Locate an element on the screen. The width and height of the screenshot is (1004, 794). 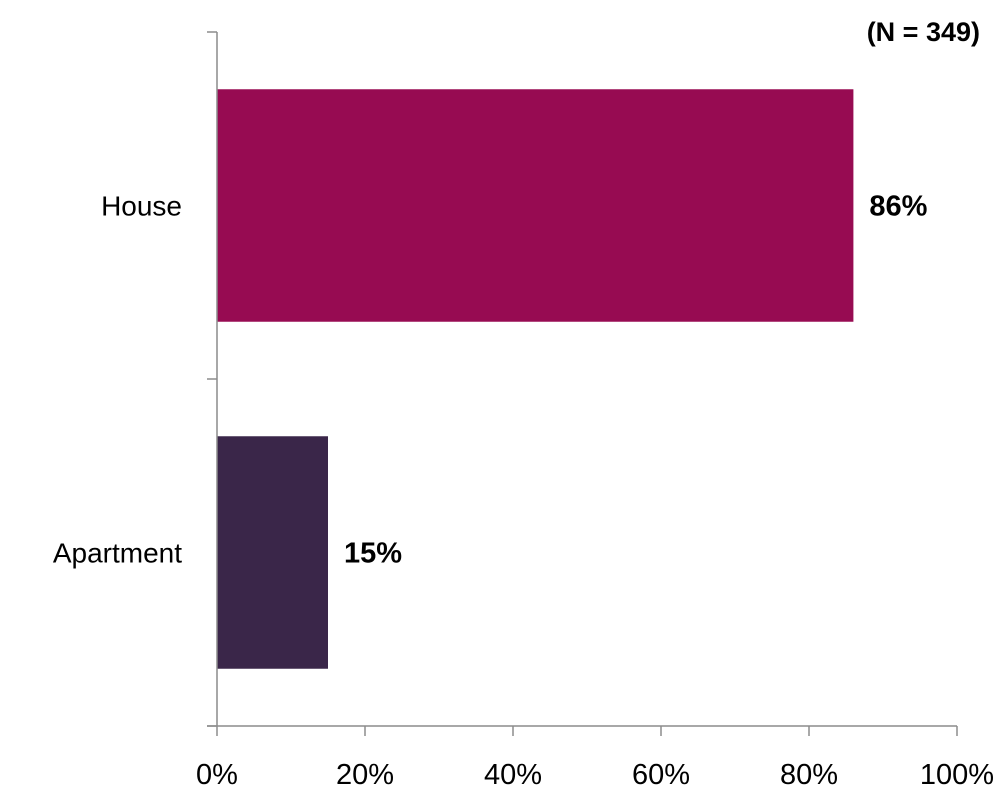
x-tick-label: 0% is located at coordinates (217, 775).